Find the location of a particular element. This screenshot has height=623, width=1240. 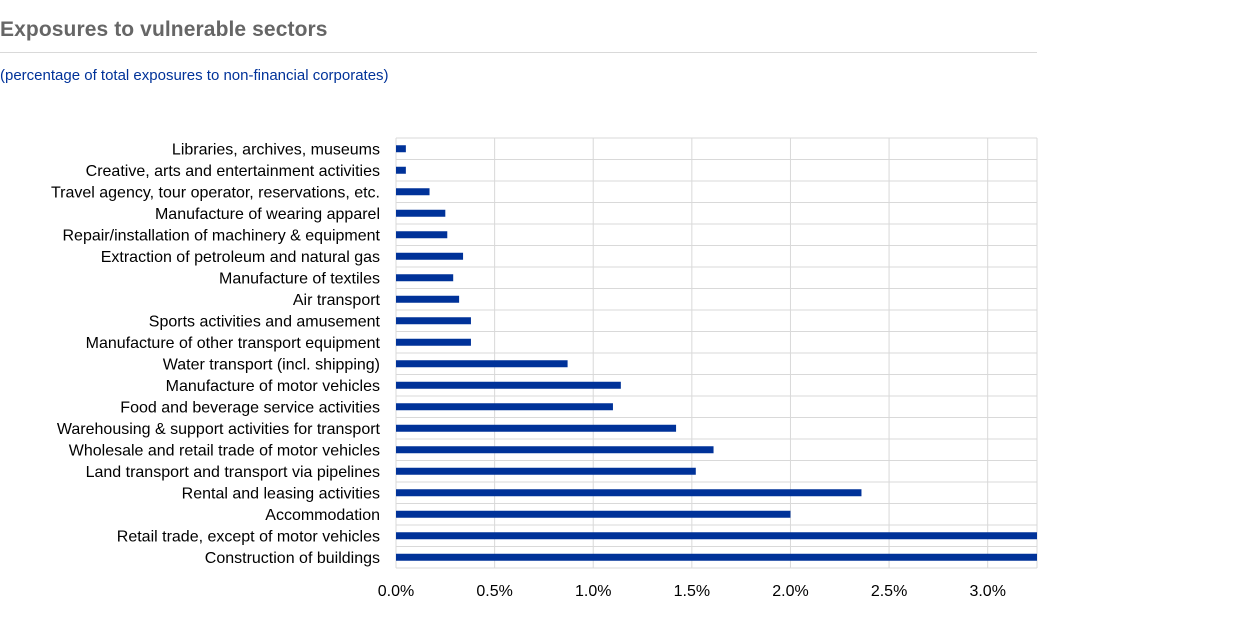

x-tick-label: 2.0% is located at coordinates (790, 591).